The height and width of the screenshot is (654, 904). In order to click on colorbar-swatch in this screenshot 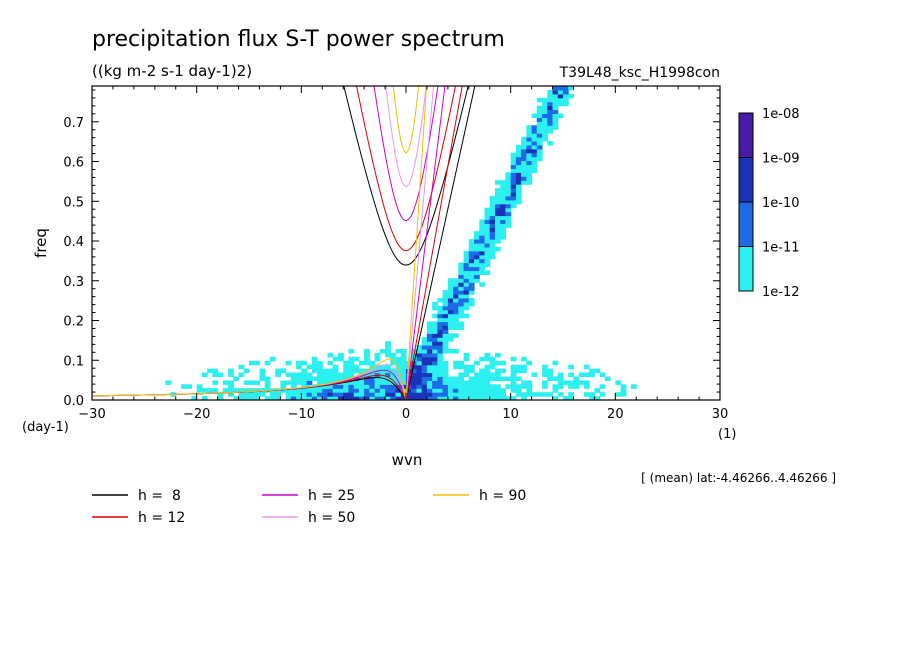, I will do `click(746, 224)`.